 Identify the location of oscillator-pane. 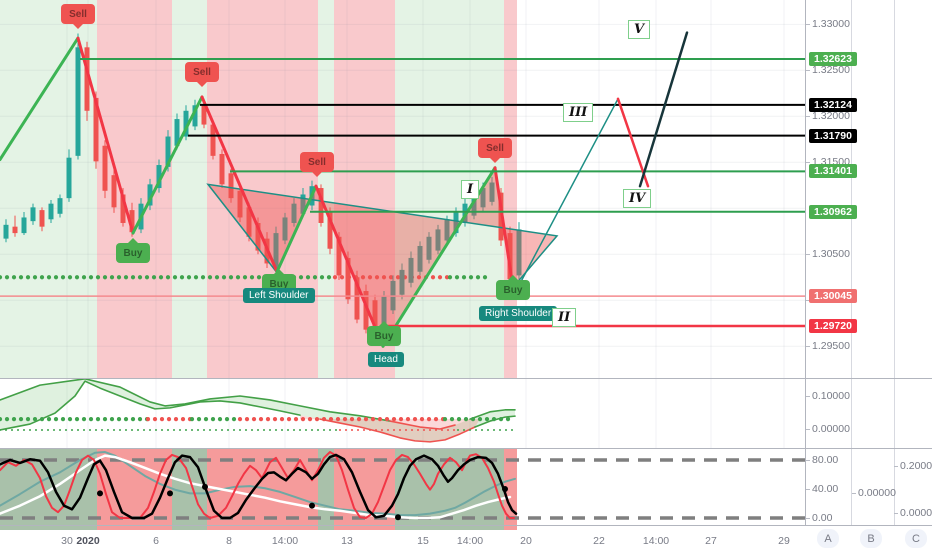
(402, 413).